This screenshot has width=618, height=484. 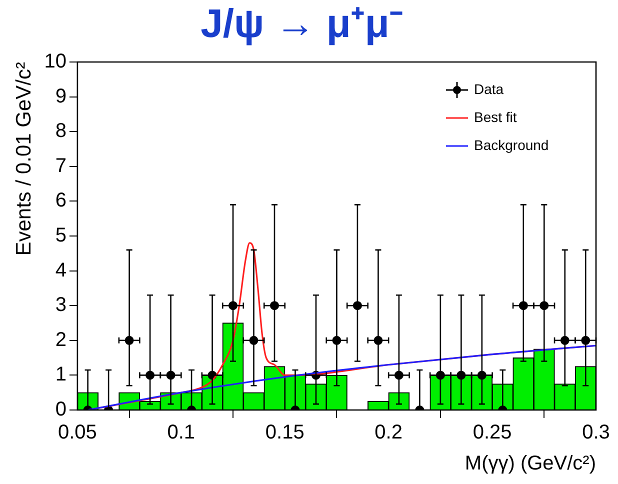 What do you see at coordinates (60, 375) in the screenshot?
I see `y-tick-label: 1` at bounding box center [60, 375].